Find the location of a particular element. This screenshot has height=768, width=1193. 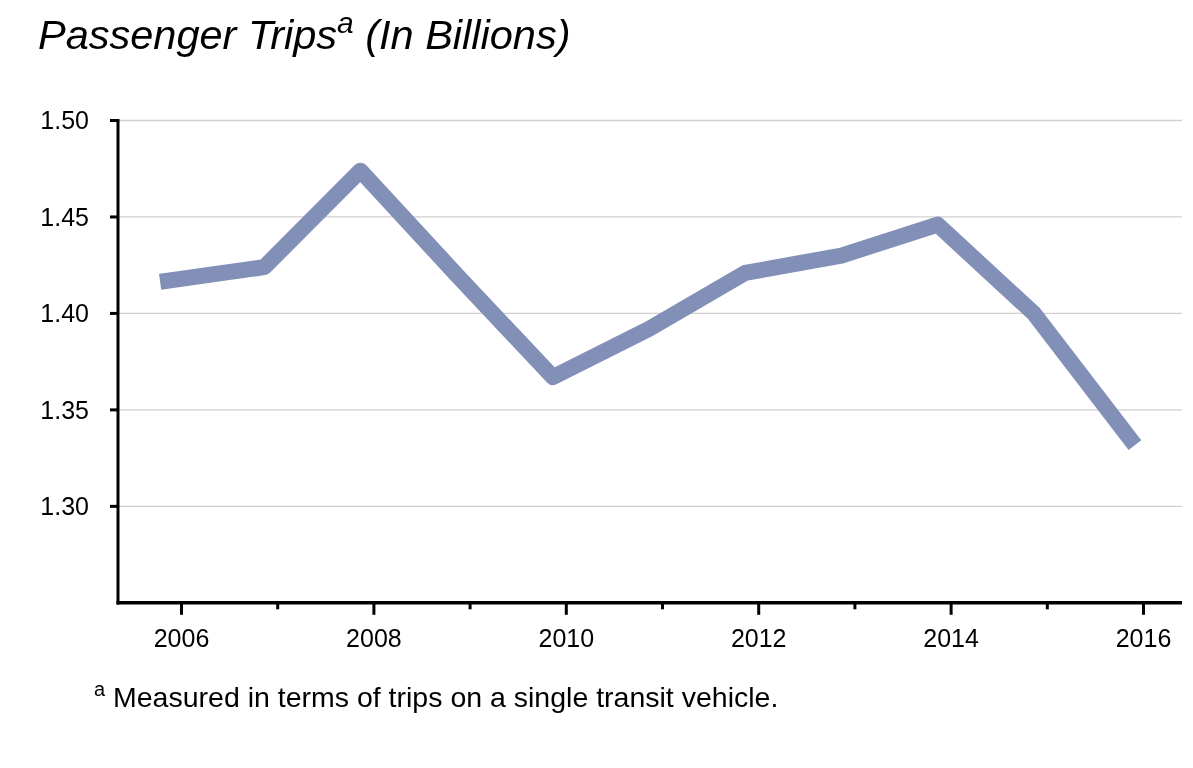

text: $^{a}$ Measured in terms of trips on a single transit vehicle. is located at coordinates (436, 695).